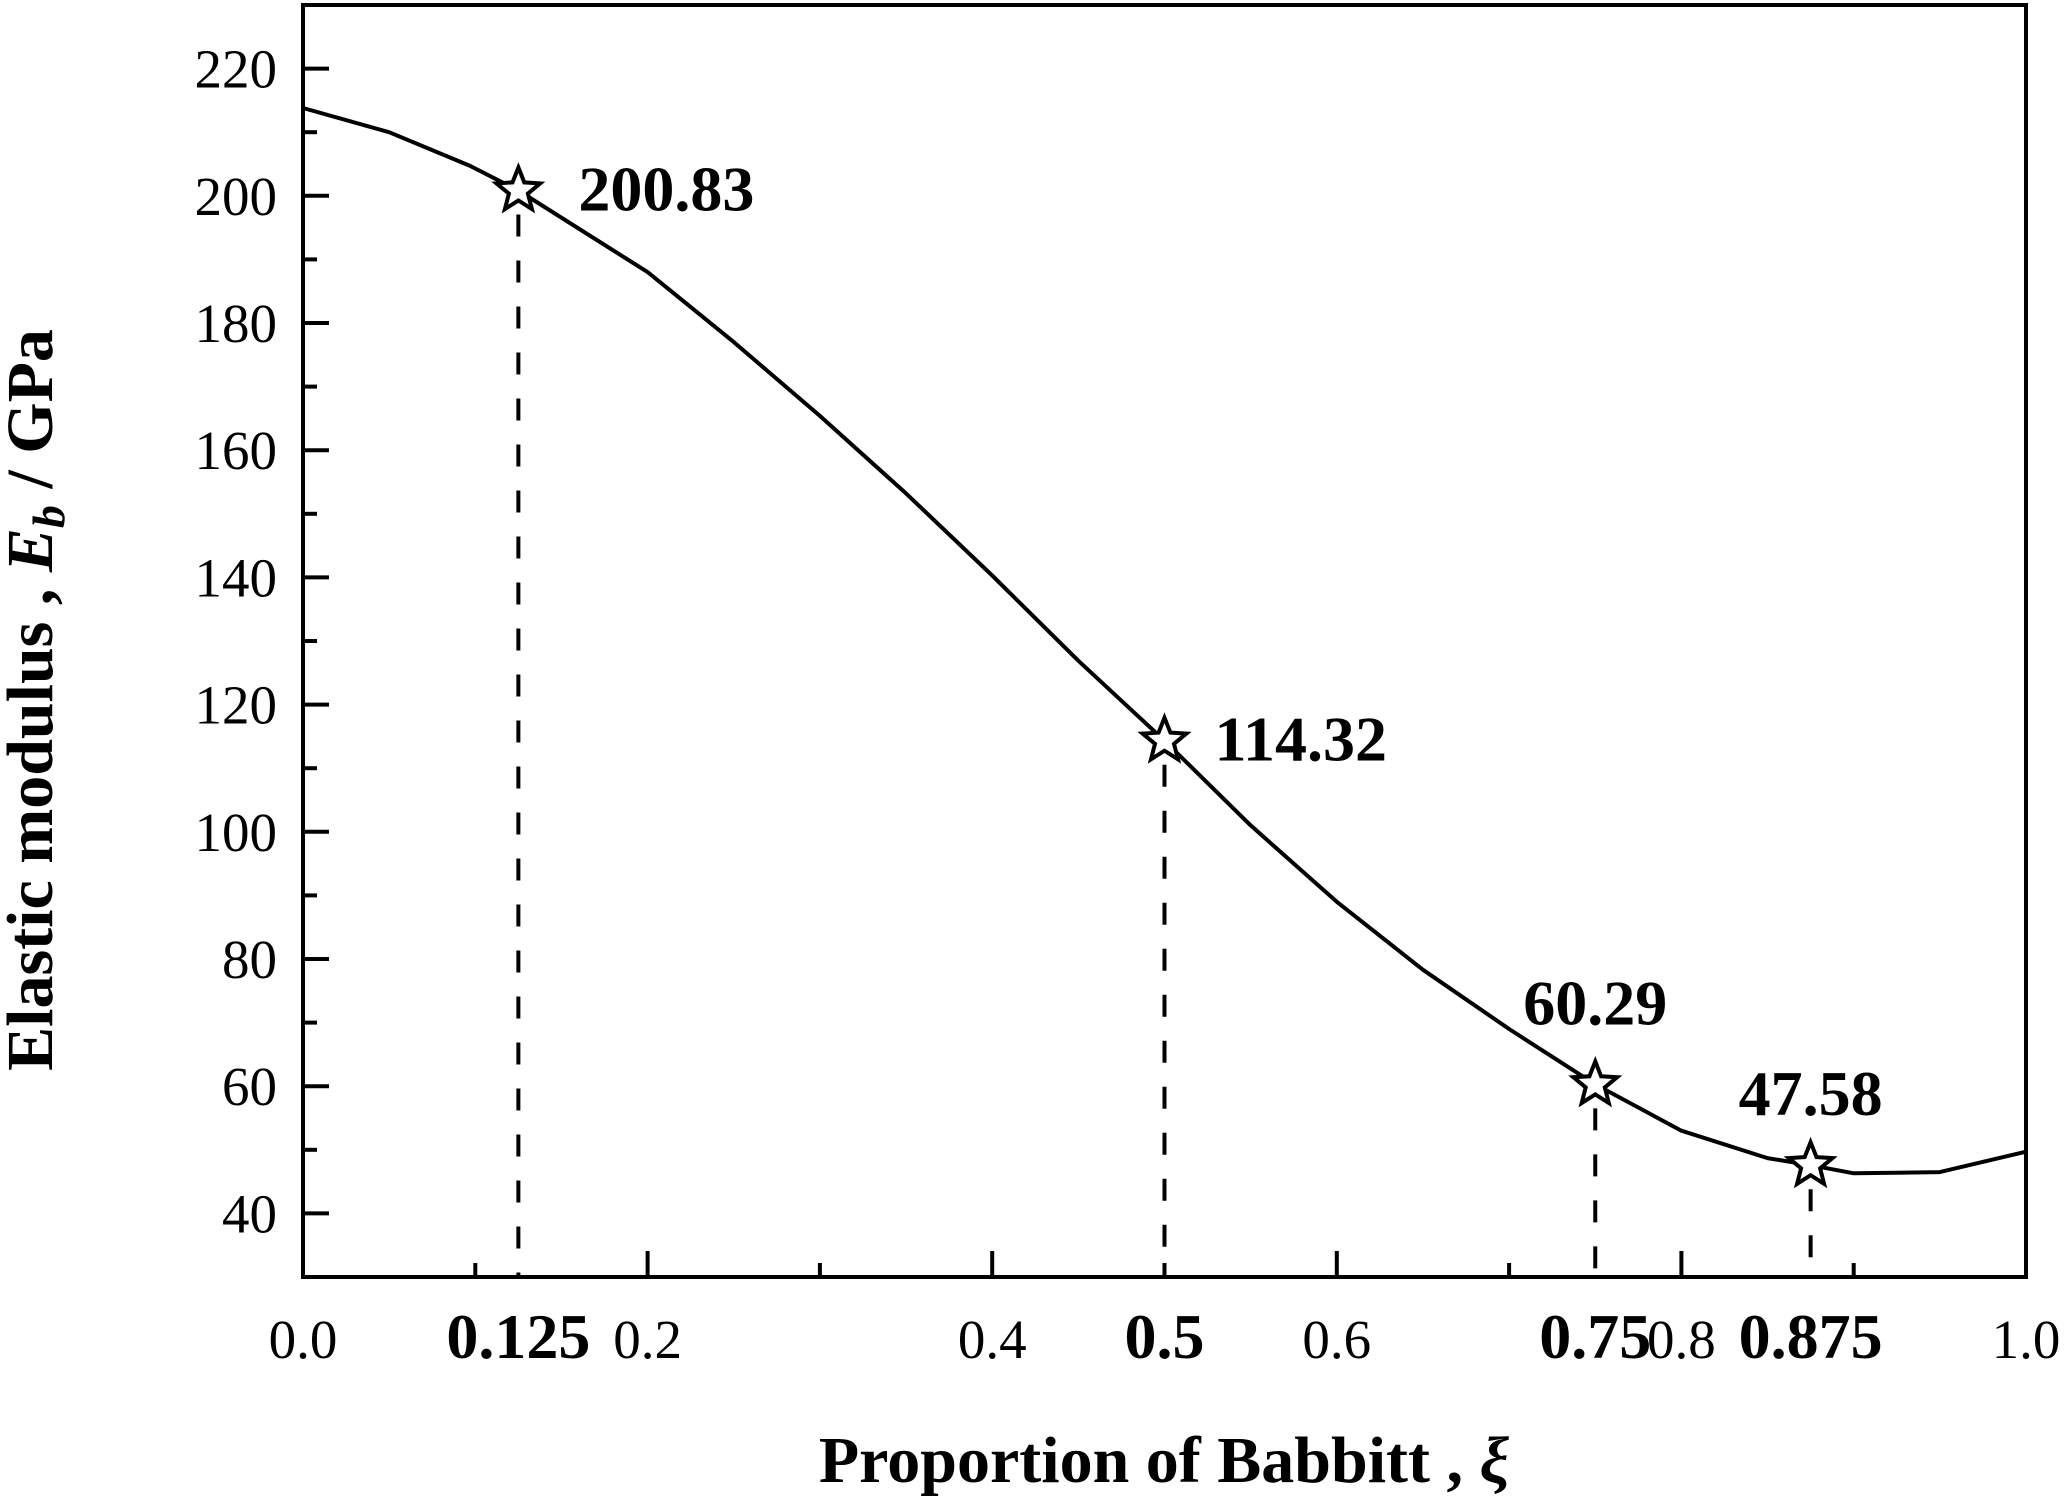  Describe the element at coordinates (249, 1213) in the screenshot. I see `y-tick-label: 40` at that location.